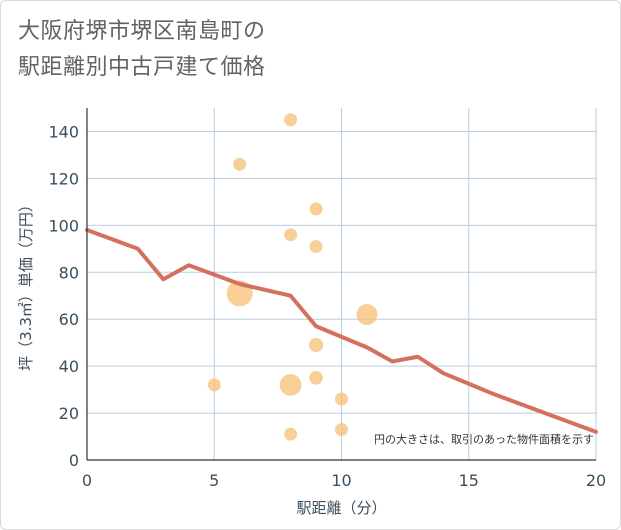 This screenshot has width=621, height=530. What do you see at coordinates (484, 439) in the screenshot?
I see `bubble-size-note: 円の大きさは、取引のあった物件面積を示す` at bounding box center [484, 439].